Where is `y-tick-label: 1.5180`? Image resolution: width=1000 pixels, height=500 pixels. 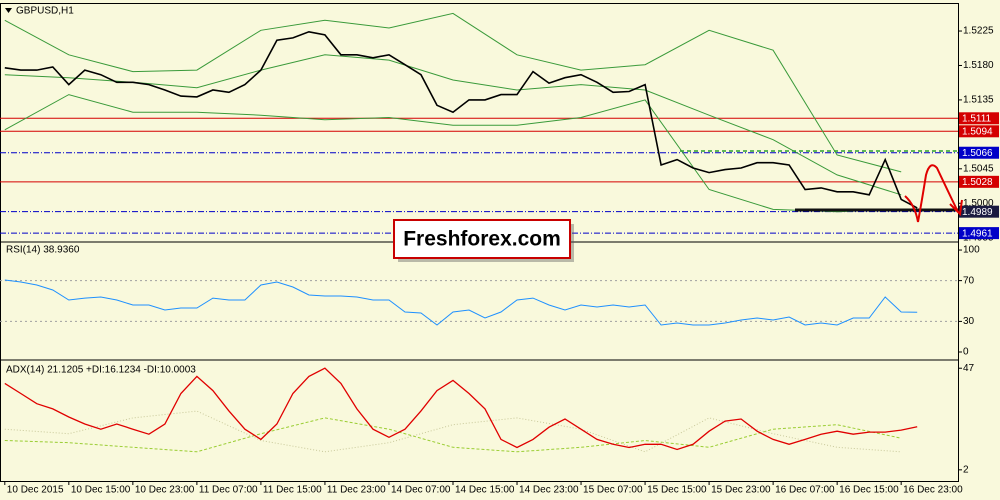
y-tick-label: 1.5180 is located at coordinates (978, 65).